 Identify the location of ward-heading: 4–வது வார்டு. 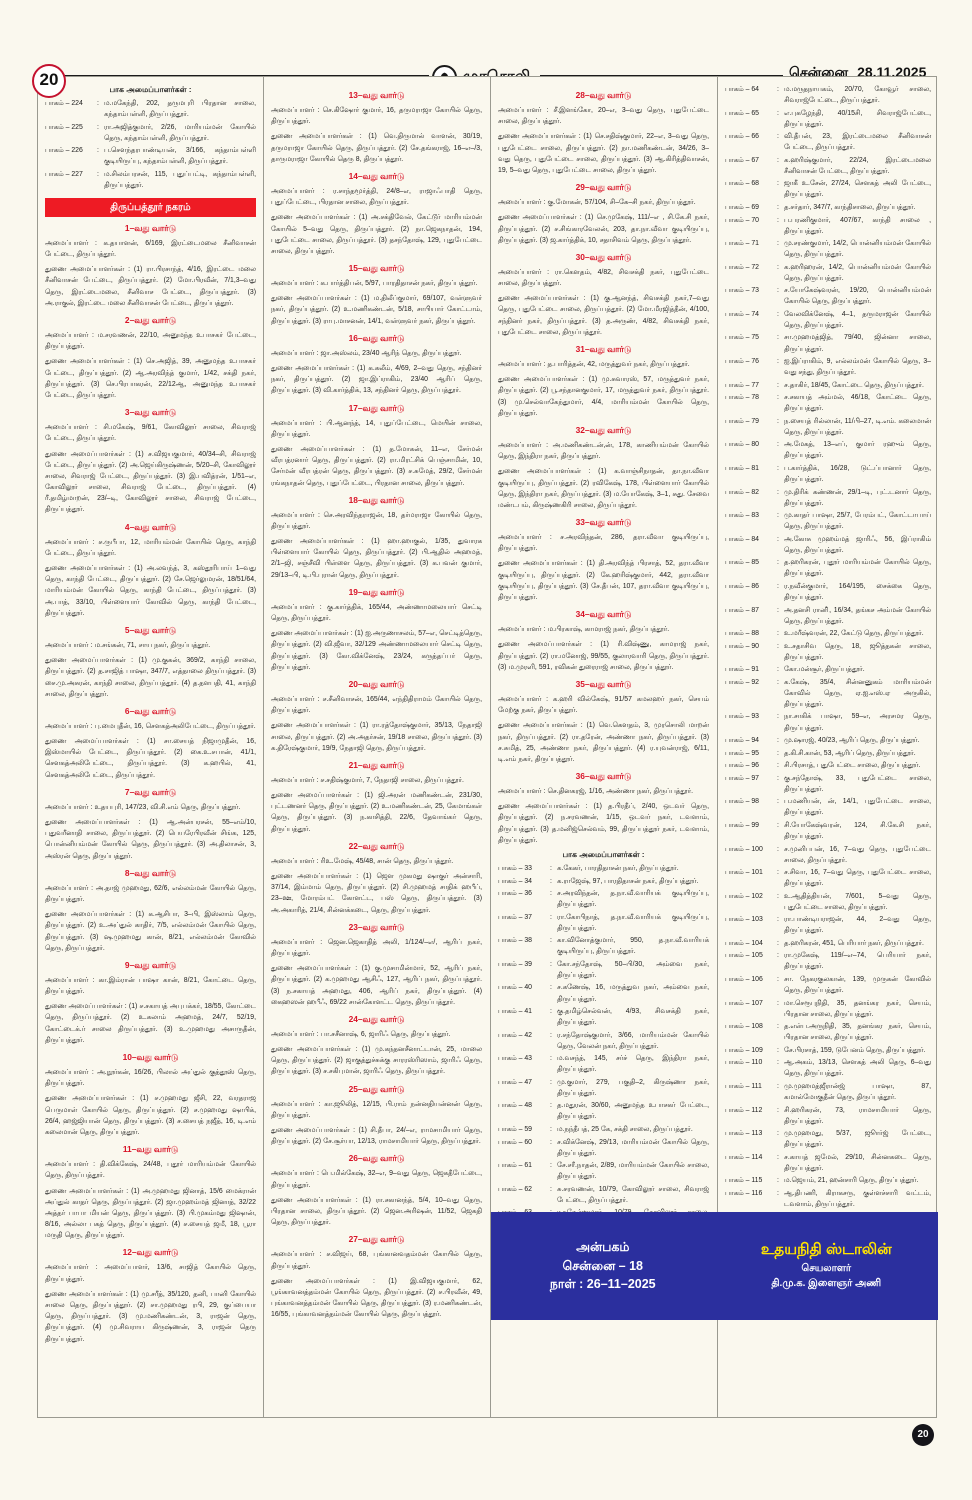
(150, 526).